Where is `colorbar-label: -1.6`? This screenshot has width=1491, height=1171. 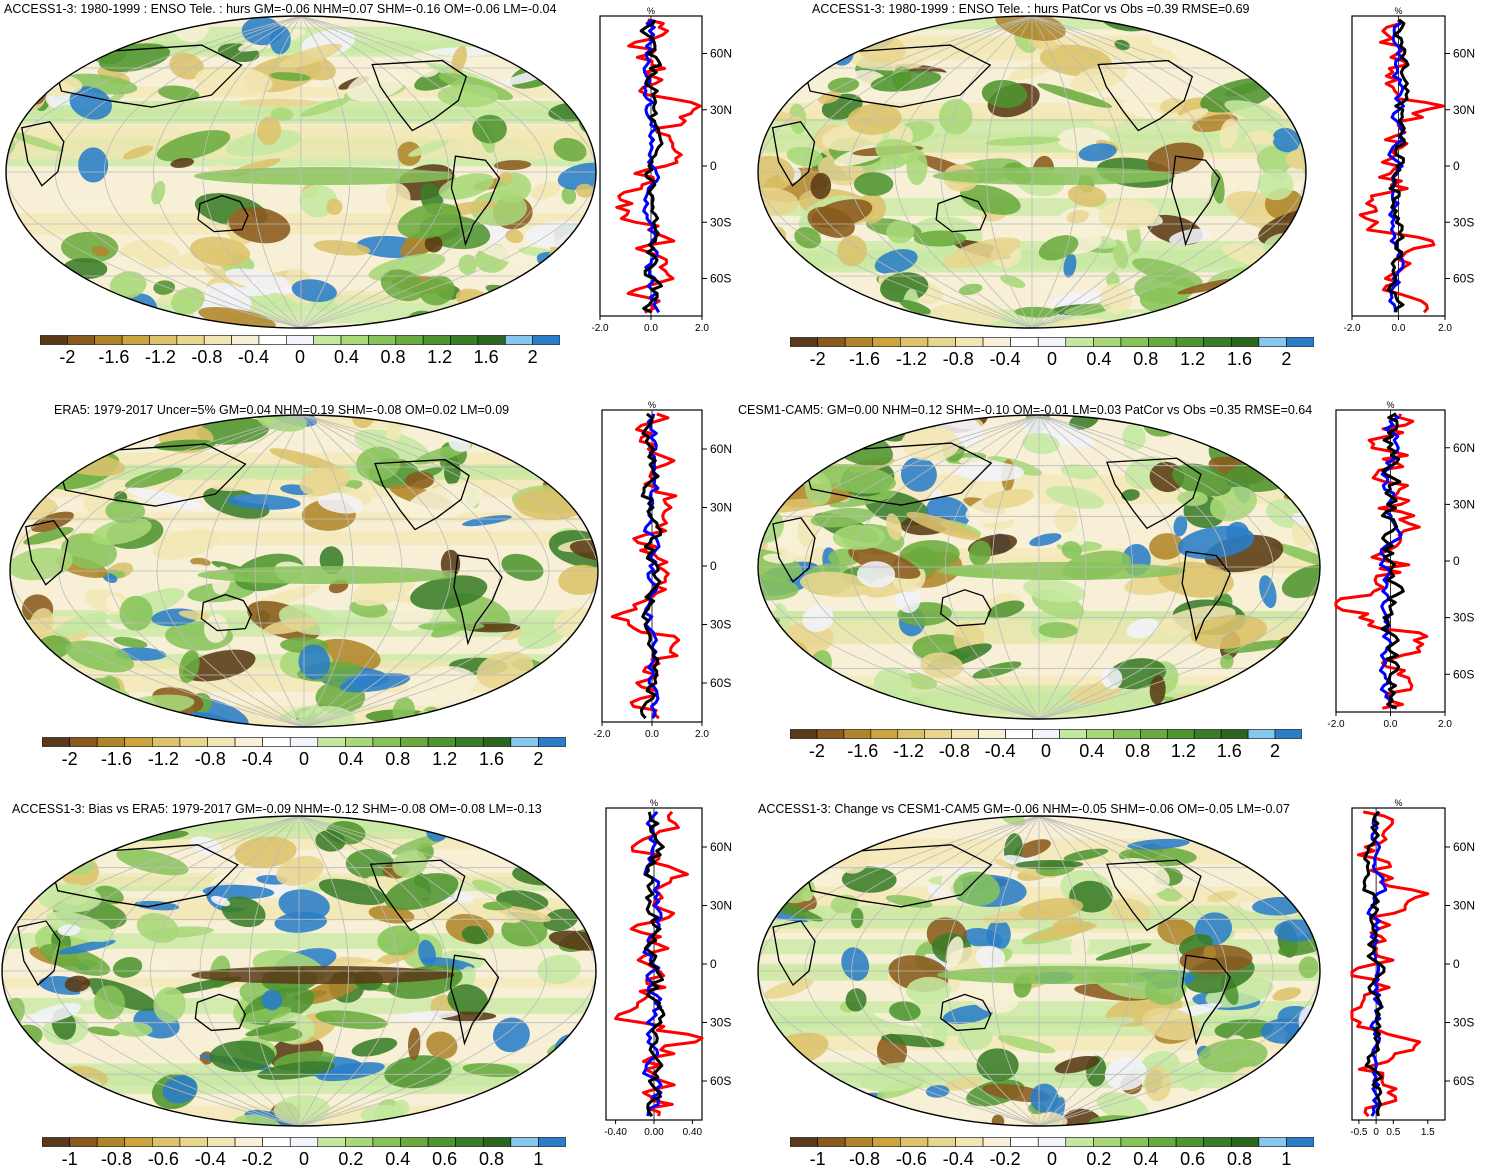 colorbar-label: -1.6 is located at coordinates (114, 357).